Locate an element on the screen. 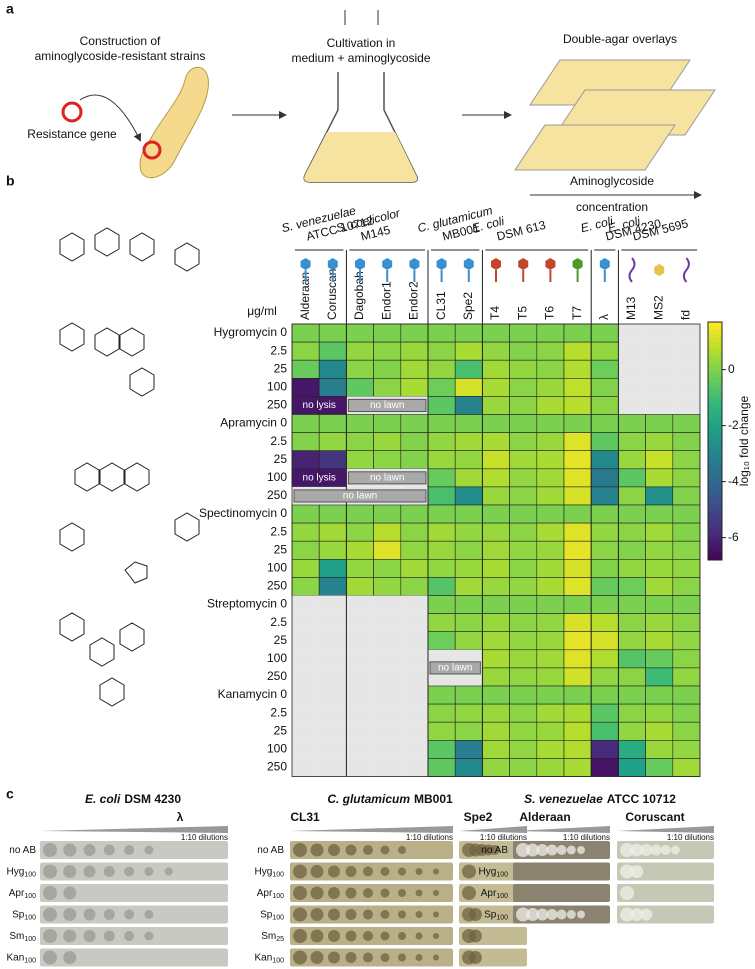 The image size is (755, 969). strain: MB001 is located at coordinates (433, 799).